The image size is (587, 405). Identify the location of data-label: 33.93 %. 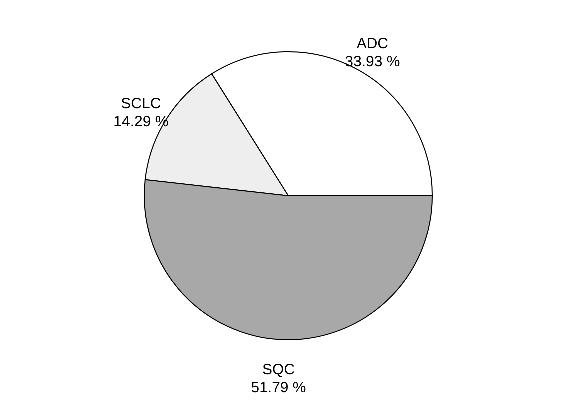
(372, 62).